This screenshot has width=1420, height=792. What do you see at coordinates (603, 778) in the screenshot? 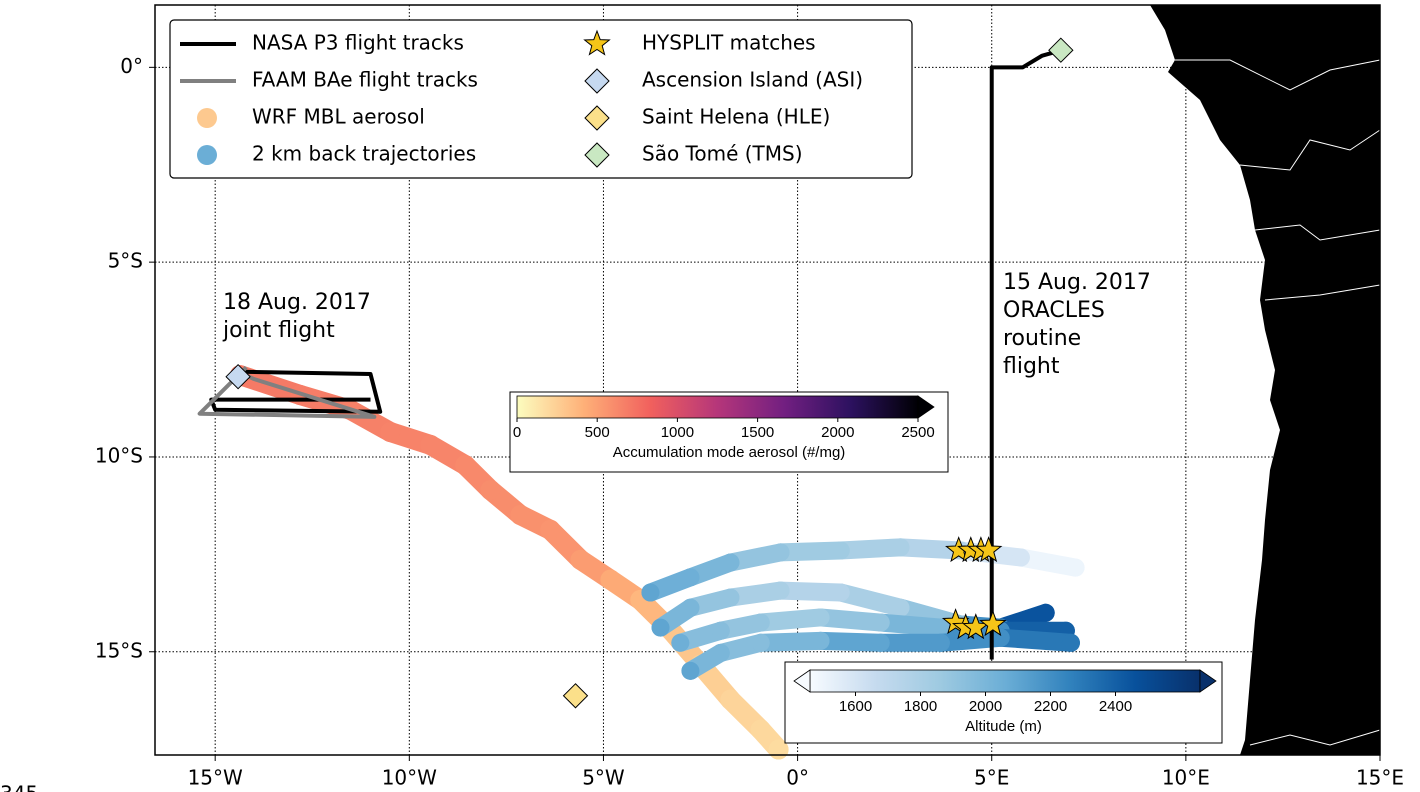
I see `x-tick-label: 5°W` at bounding box center [603, 778].